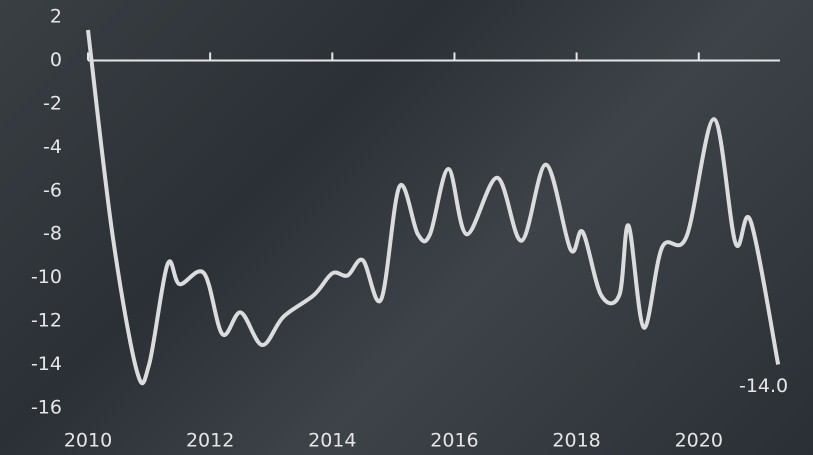 Image resolution: width=813 pixels, height=455 pixels. Describe the element at coordinates (52, 234) in the screenshot. I see `y-tick-label: -8` at that location.